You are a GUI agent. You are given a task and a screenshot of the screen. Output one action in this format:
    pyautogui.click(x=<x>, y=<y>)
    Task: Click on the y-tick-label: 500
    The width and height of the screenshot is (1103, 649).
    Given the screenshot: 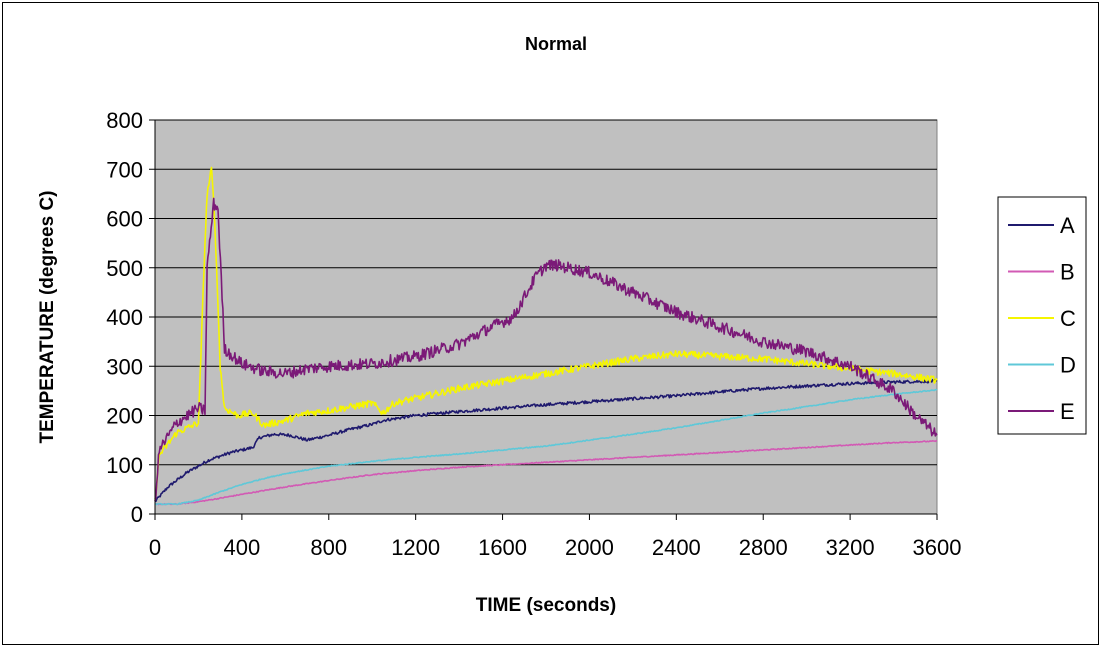 What is the action you would take?
    pyautogui.click(x=124, y=268)
    